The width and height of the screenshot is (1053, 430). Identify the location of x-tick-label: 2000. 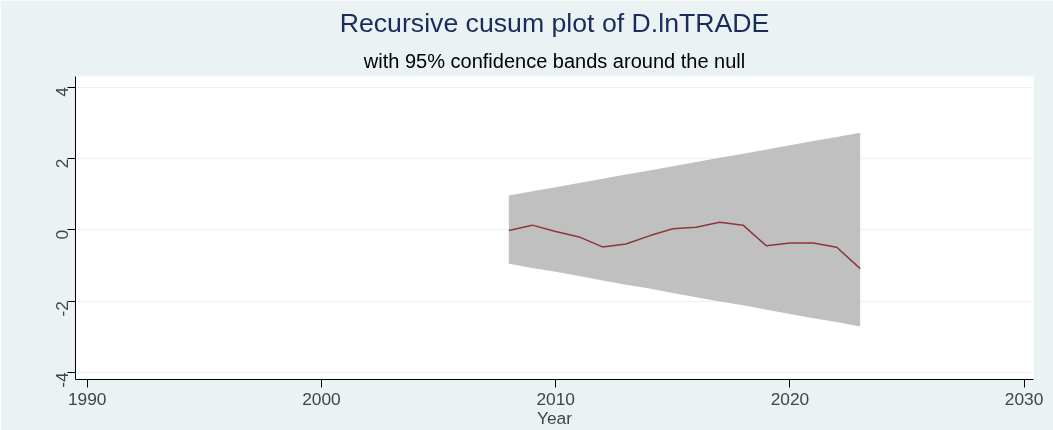
(321, 398).